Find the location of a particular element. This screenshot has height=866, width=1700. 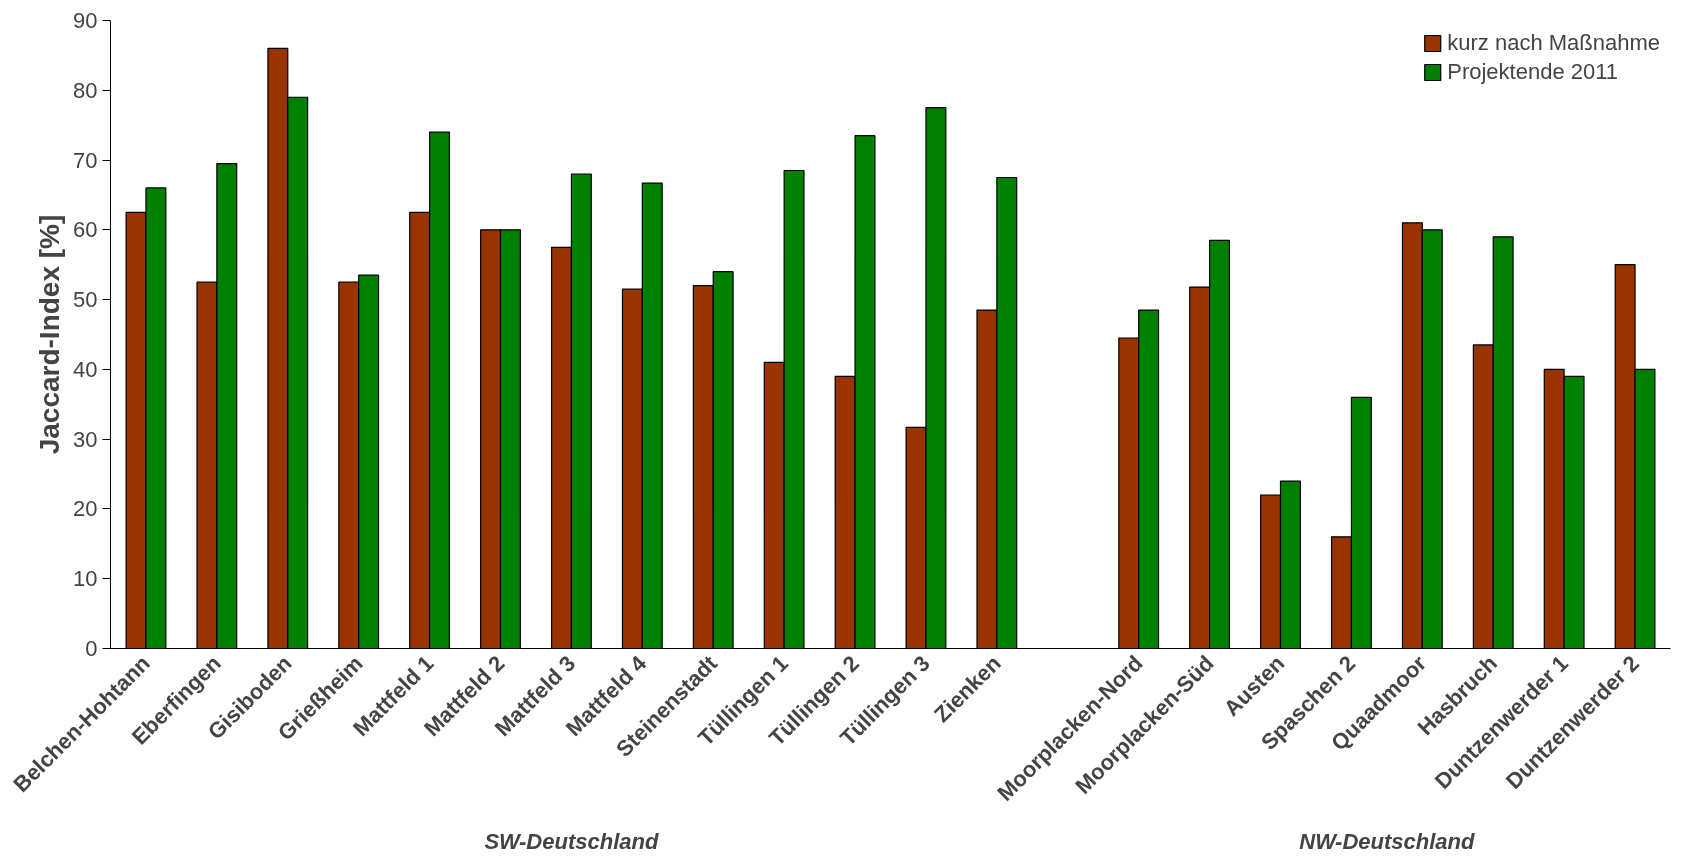

y-tick-label: 50 is located at coordinates (85, 300).